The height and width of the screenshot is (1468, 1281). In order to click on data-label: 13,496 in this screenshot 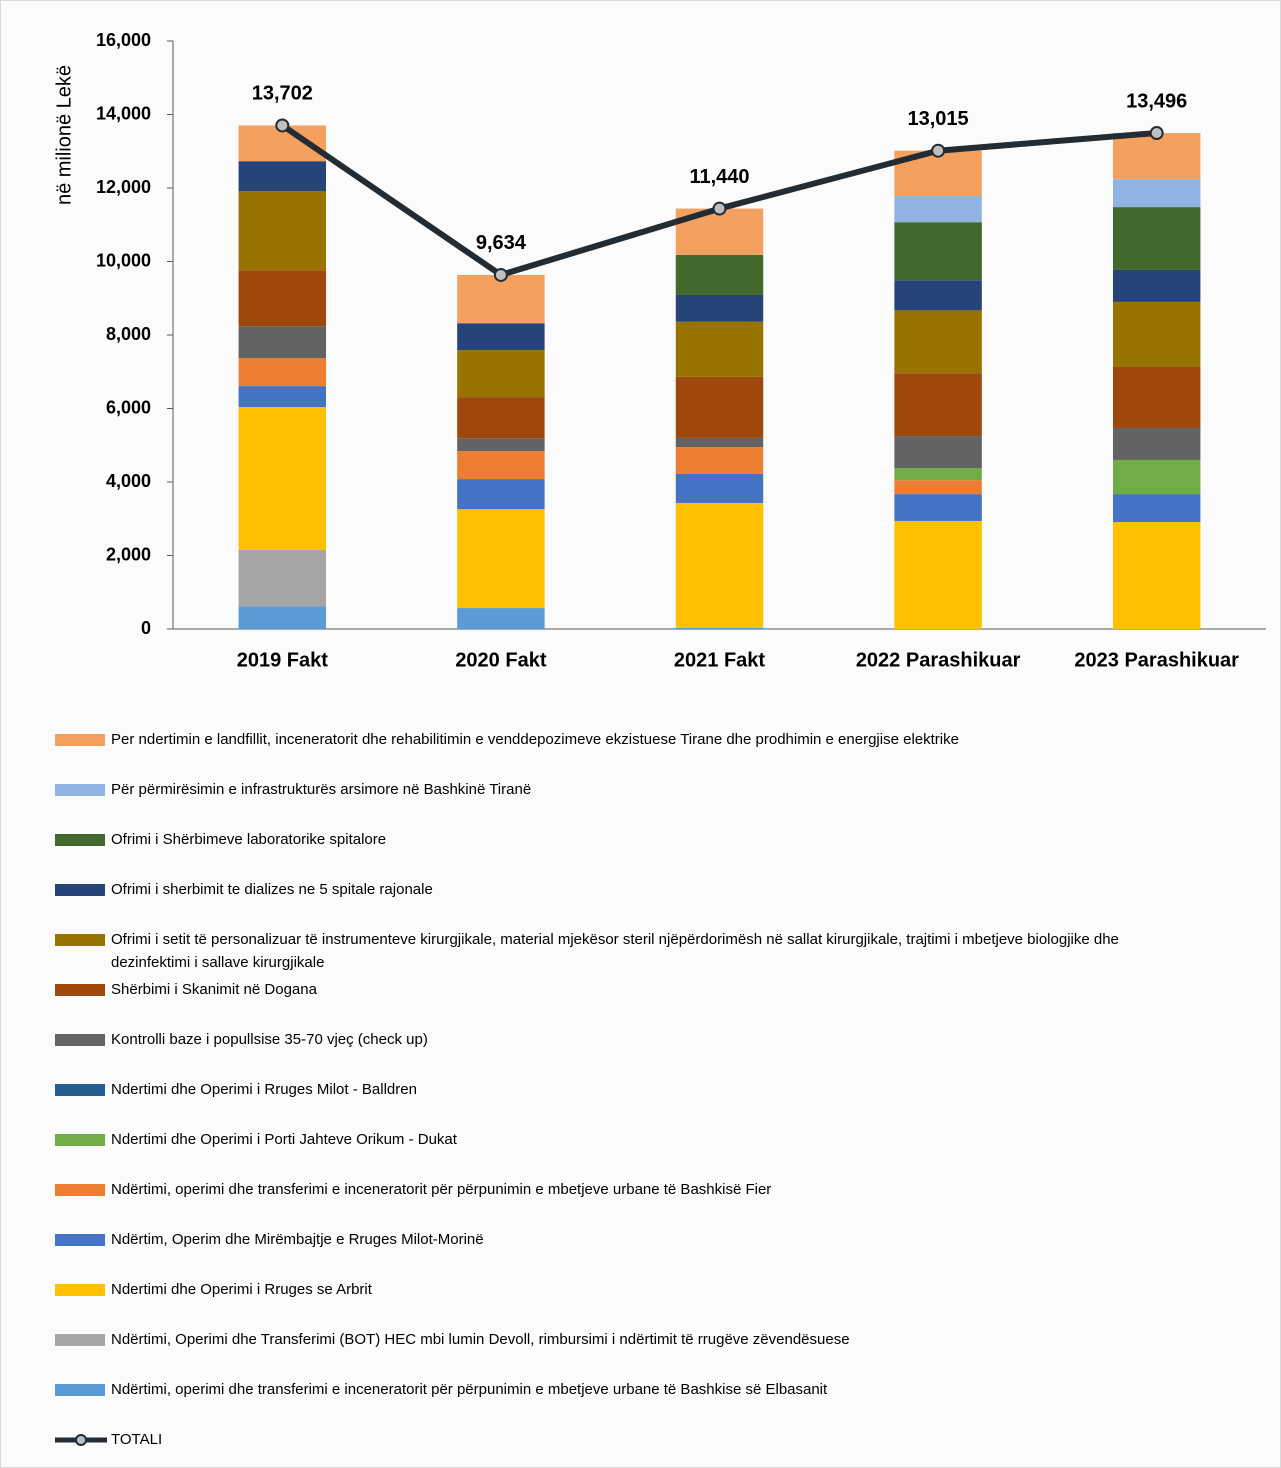, I will do `click(1156, 101)`.